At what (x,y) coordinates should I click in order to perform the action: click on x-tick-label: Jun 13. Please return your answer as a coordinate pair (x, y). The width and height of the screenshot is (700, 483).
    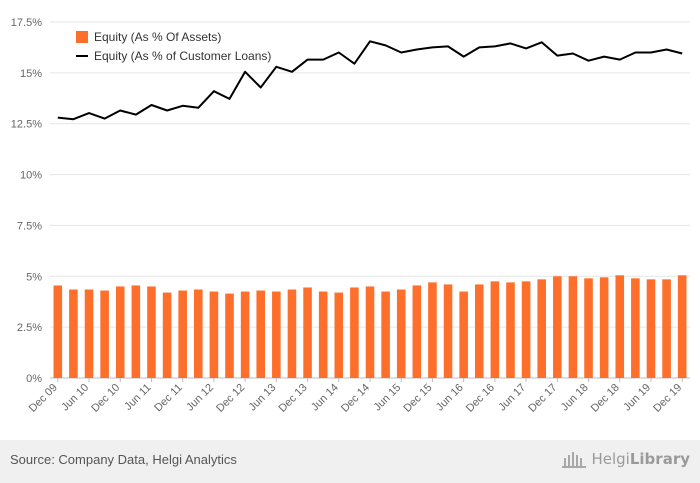
    Looking at the image, I should click on (263, 398).